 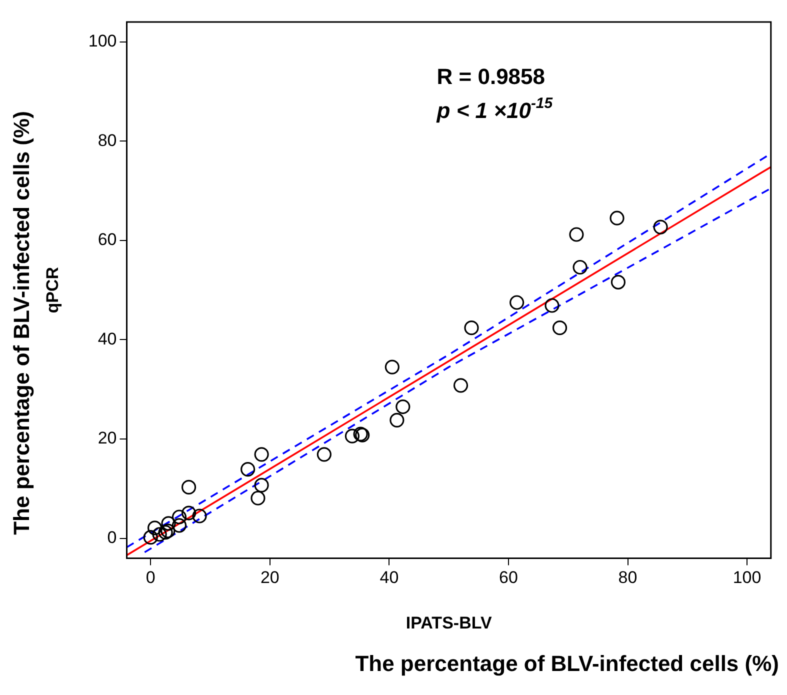 What do you see at coordinates (107, 338) in the screenshot?
I see `y-tick-label: 40` at bounding box center [107, 338].